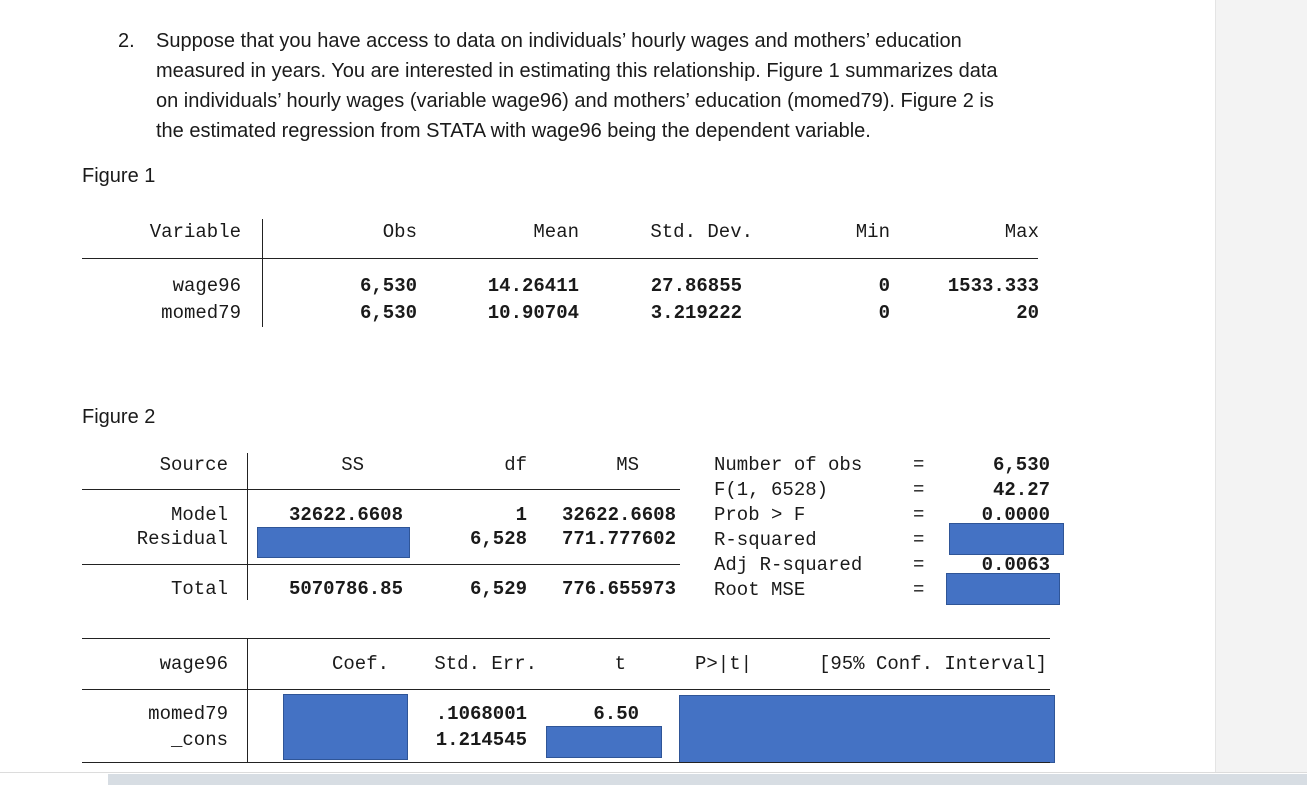  I want to click on row-momed79-max: 20, so click(1027, 313).